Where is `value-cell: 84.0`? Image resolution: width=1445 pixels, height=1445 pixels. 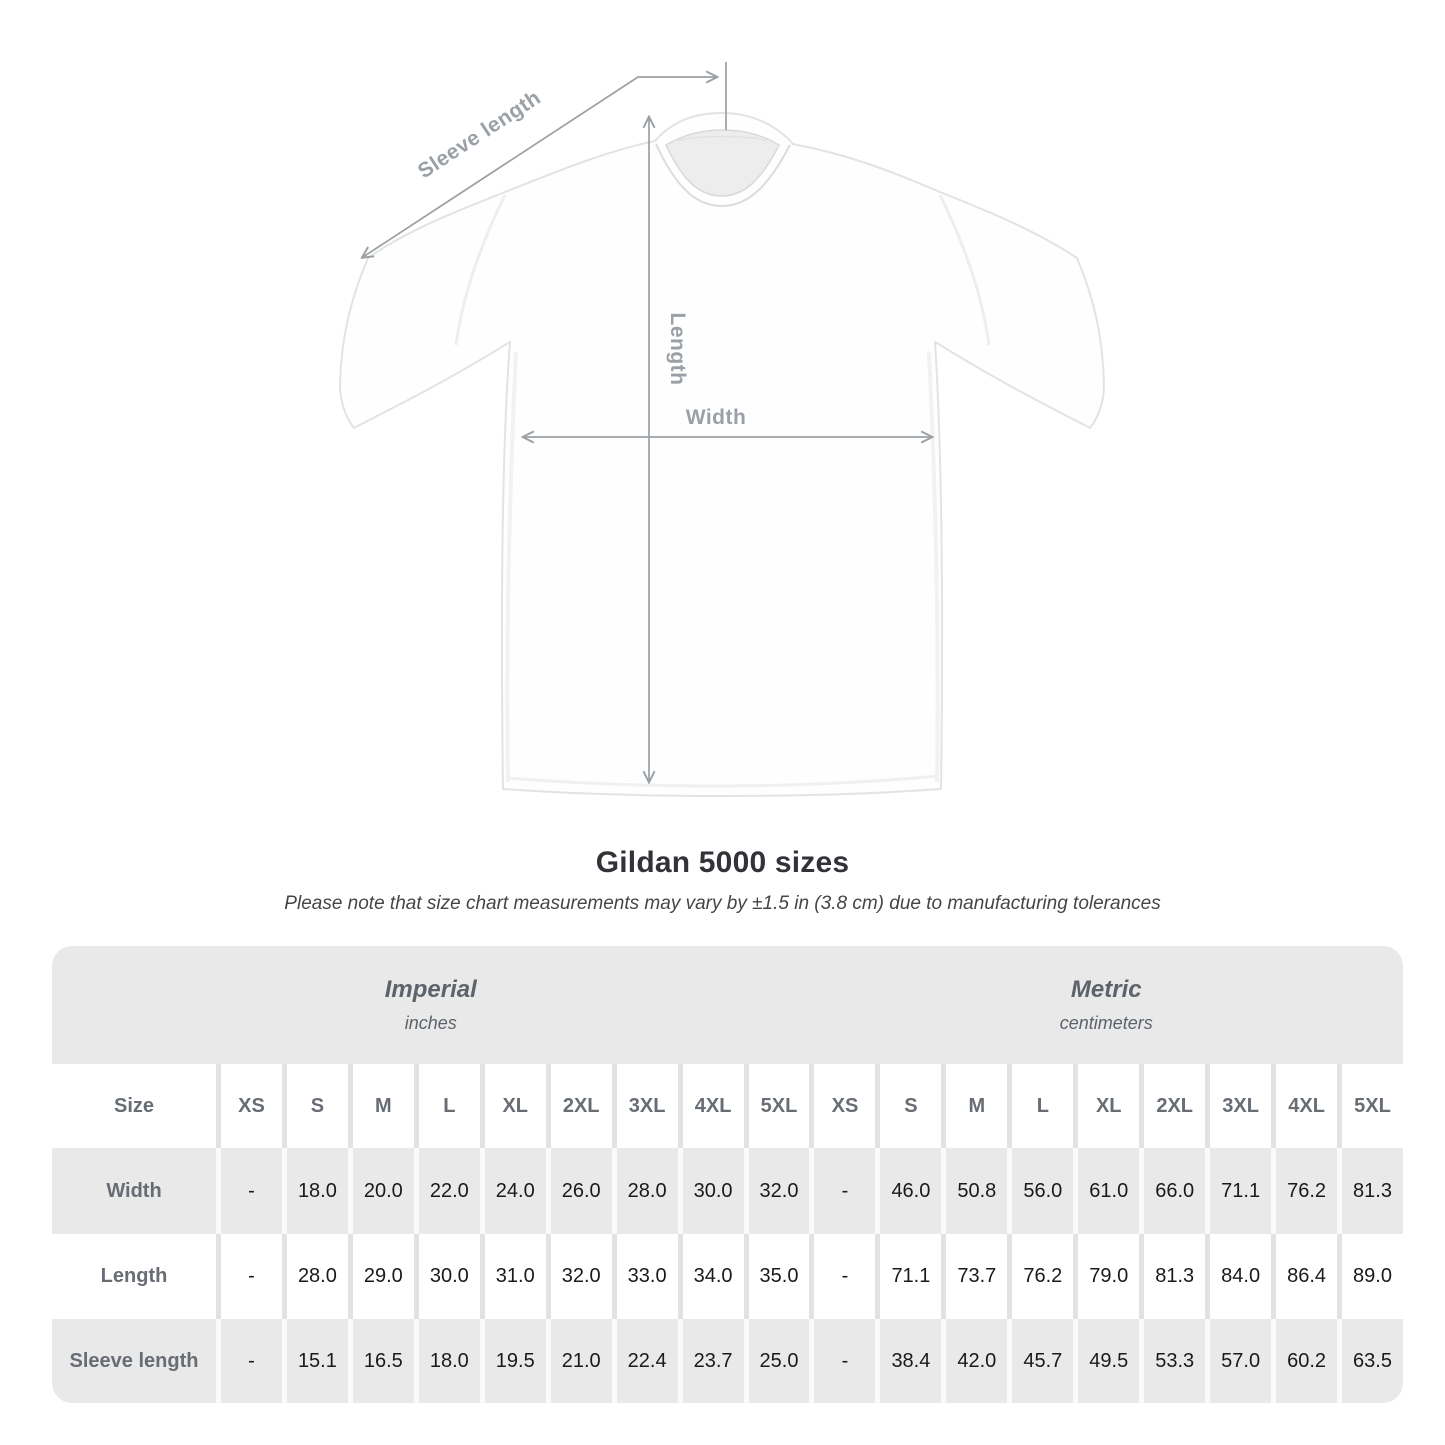 value-cell: 84.0 is located at coordinates (1238, 1276).